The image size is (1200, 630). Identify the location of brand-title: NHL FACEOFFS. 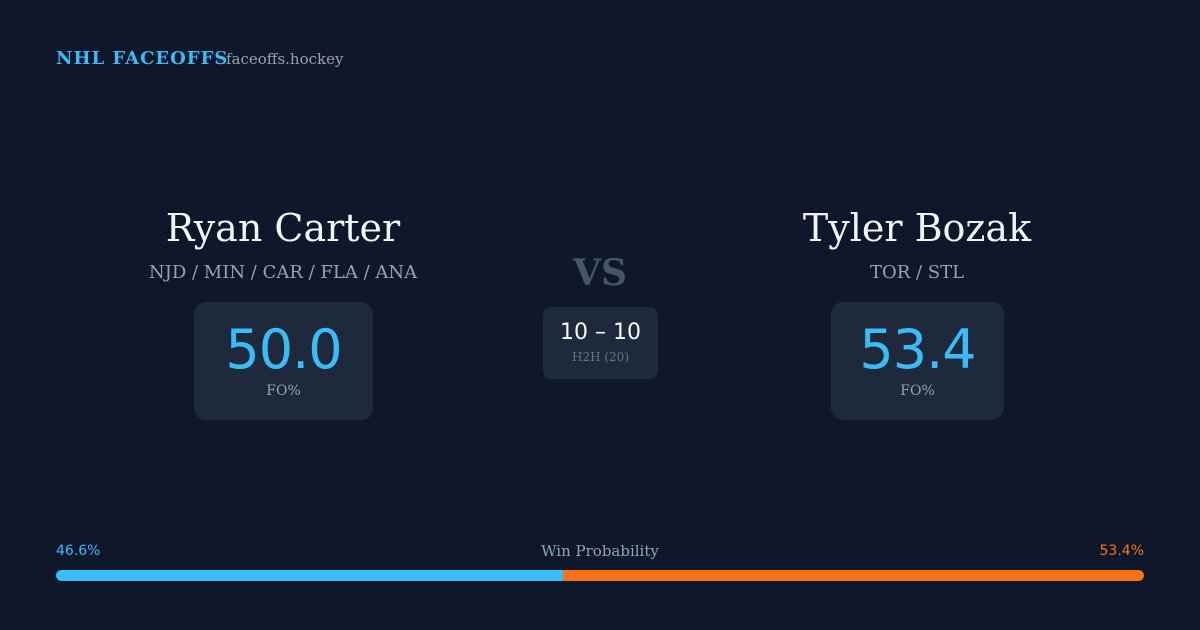
(142, 58).